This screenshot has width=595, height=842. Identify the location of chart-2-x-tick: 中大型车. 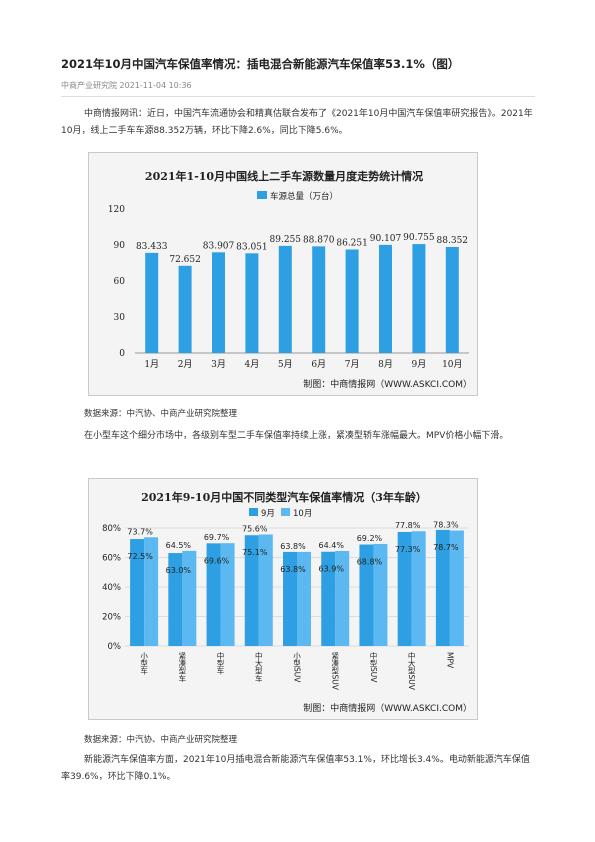
(258, 667).